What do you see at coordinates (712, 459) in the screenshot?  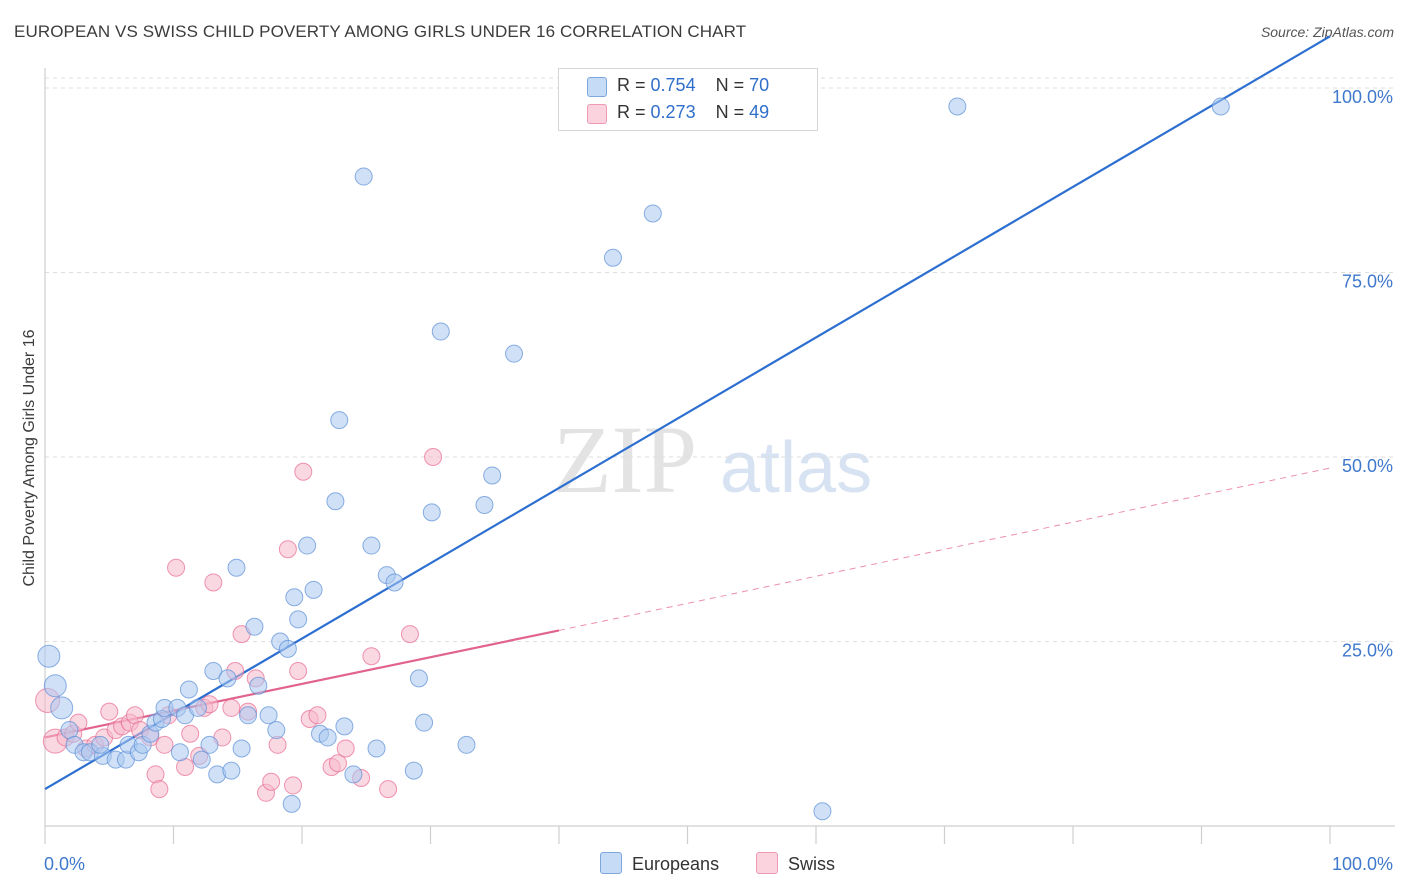 I see `watermark: ZIP atlas` at bounding box center [712, 459].